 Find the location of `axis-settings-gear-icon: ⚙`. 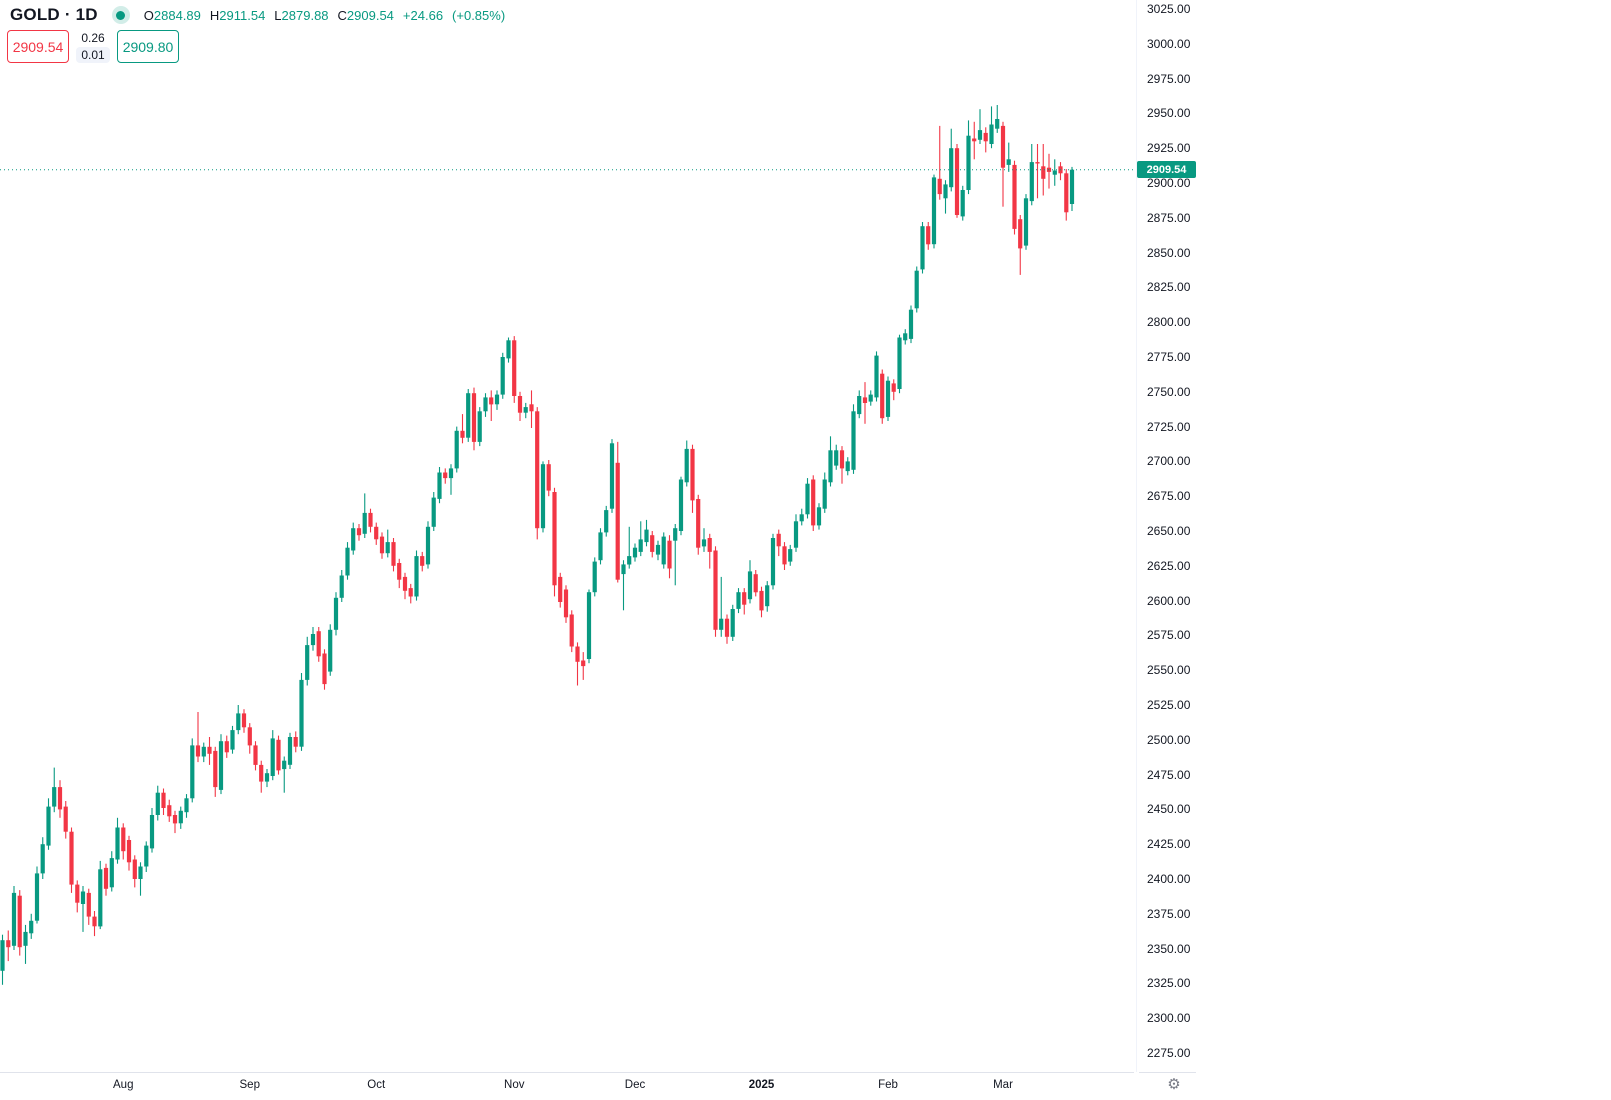

axis-settings-gear-icon: ⚙ is located at coordinates (1174, 1084).